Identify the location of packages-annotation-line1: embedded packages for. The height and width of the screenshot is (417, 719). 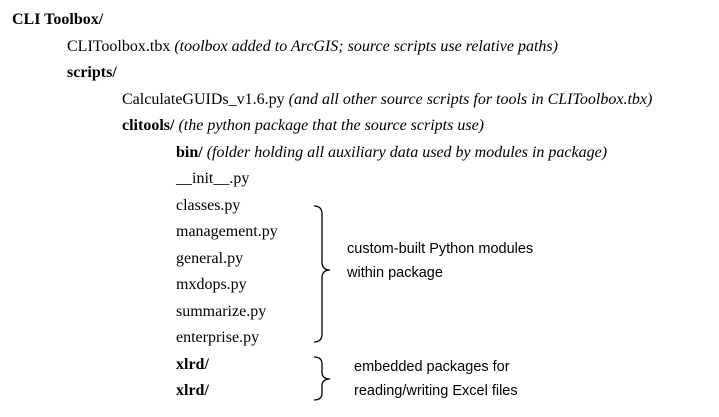
(432, 367).